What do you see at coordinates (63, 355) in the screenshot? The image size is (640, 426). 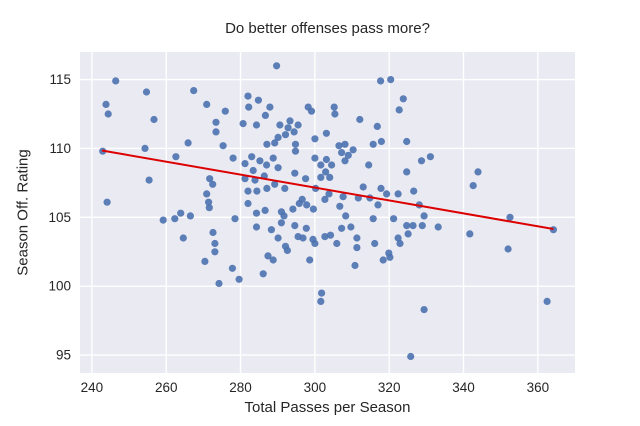 I see `y-tick-label: 95` at bounding box center [63, 355].